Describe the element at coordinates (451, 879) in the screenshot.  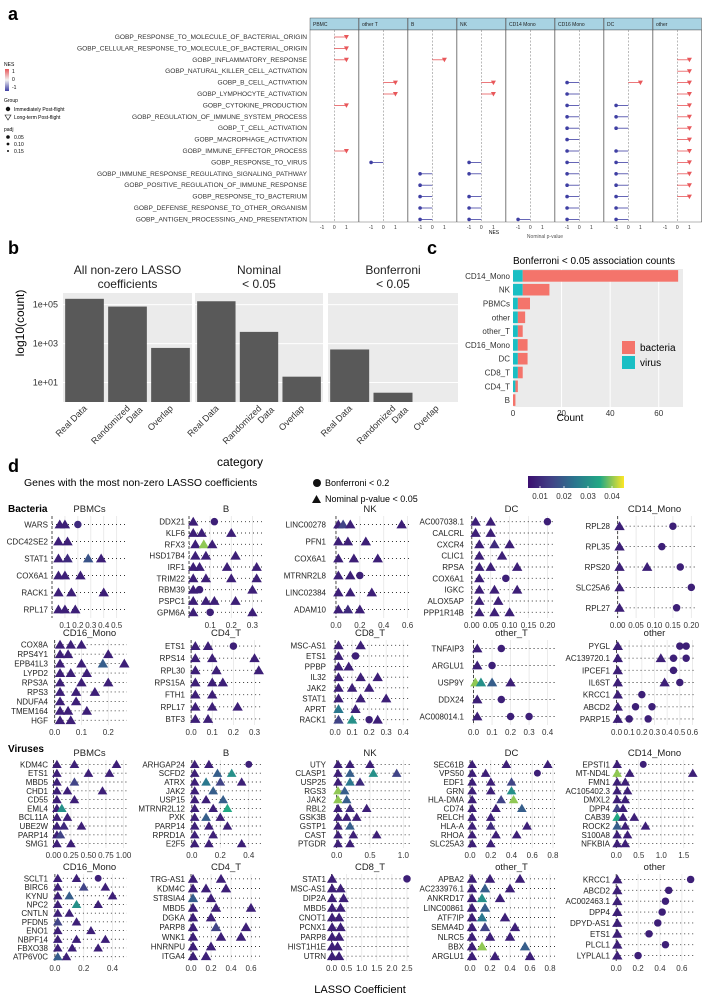
I see `d-gene-label: APBA2` at that location.